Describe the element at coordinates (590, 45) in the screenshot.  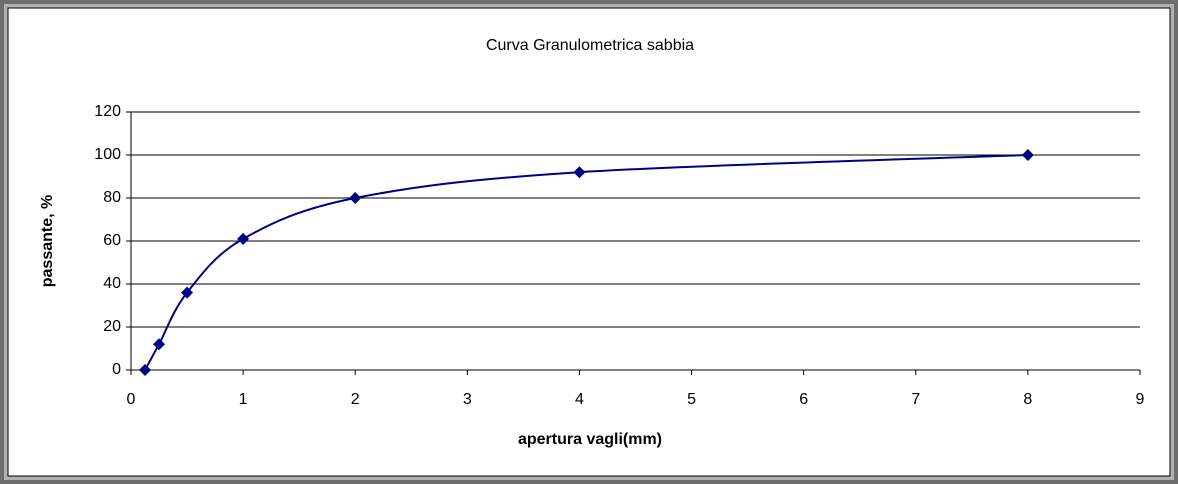
I see `chart-title: Curva Granulometrica sabbia` at that location.